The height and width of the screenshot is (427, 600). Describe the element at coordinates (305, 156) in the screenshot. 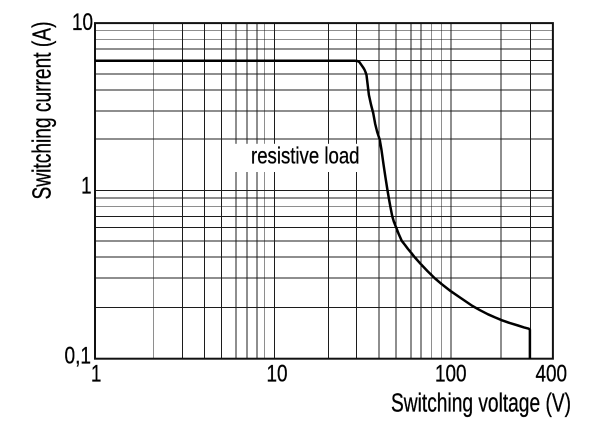

I see `svg-text: resistive load` at that location.